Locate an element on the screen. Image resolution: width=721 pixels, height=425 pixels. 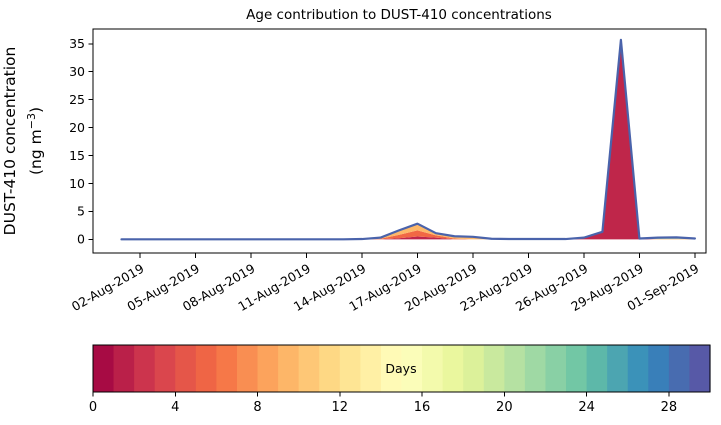
y-tick-label: 0 is located at coordinates (81, 239).